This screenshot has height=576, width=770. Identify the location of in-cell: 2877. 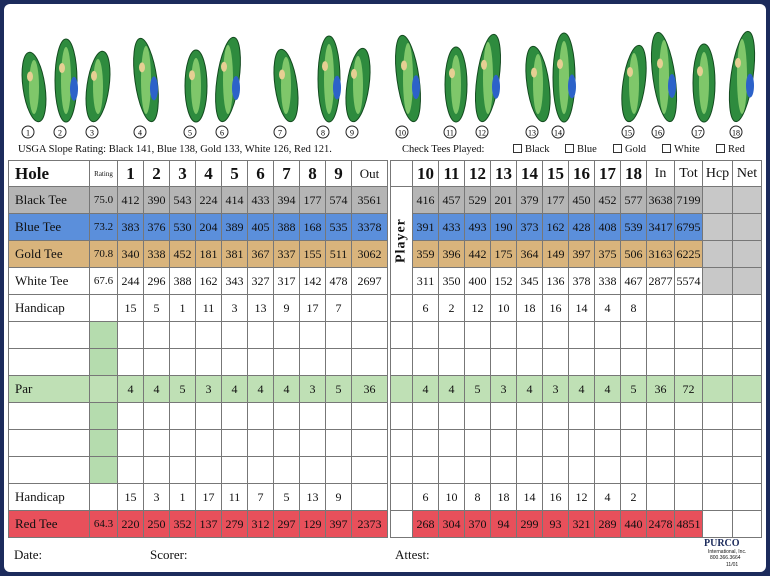
(661, 281).